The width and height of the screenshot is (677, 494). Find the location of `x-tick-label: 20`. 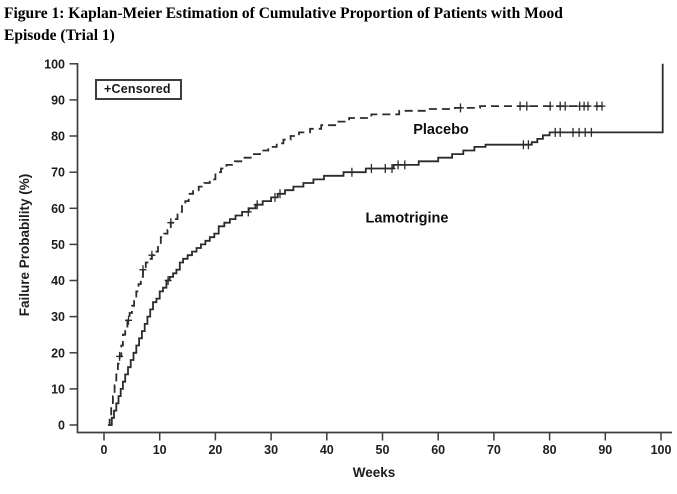

x-tick-label: 20 is located at coordinates (215, 450).